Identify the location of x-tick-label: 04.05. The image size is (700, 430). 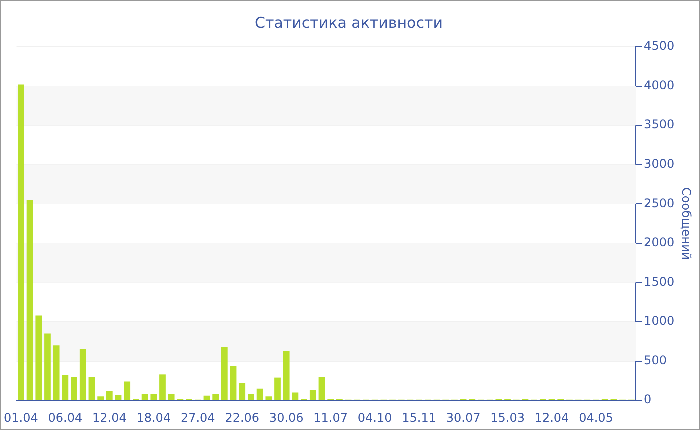
(596, 417).